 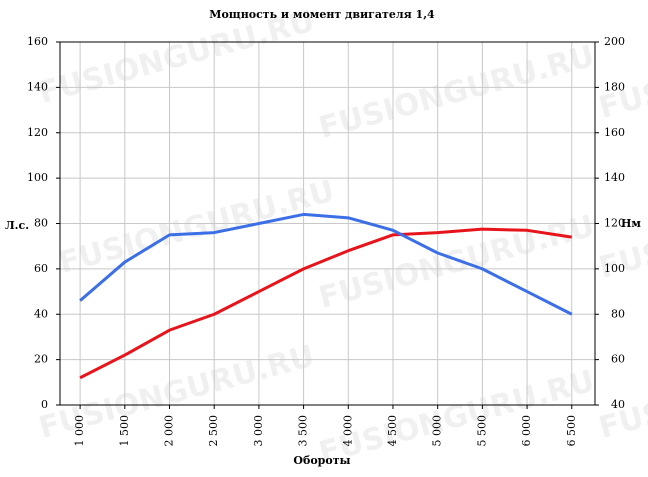 What do you see at coordinates (37, 132) in the screenshot?
I see `y-tick-label: 120` at bounding box center [37, 132].